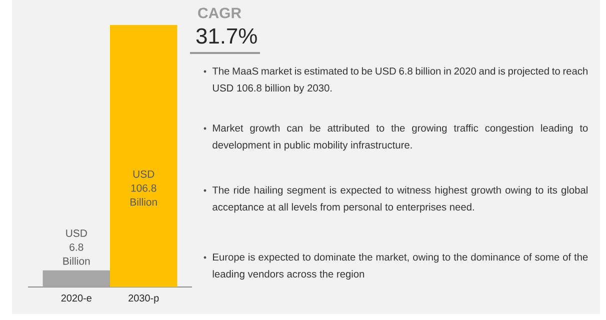  Describe the element at coordinates (220, 13) in the screenshot. I see `text: CAGR` at that location.